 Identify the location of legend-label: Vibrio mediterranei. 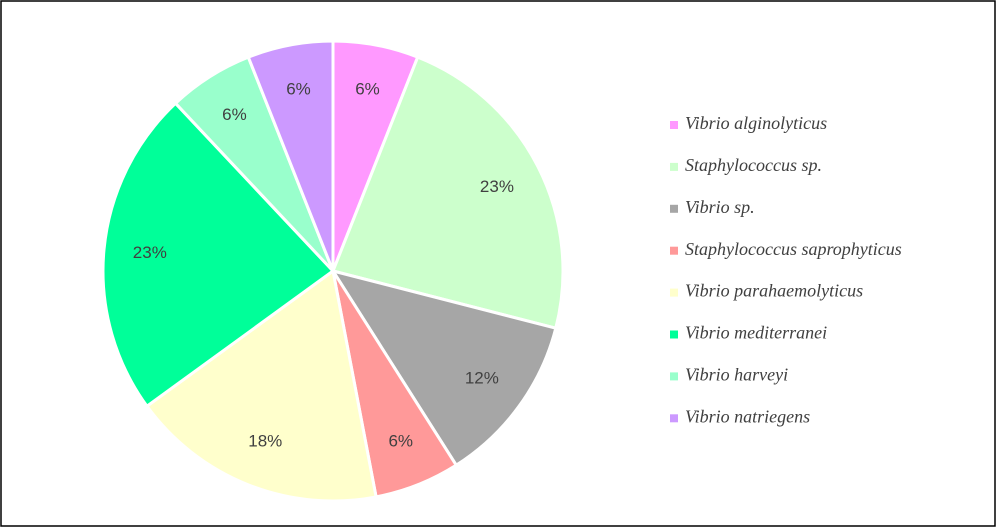
(756, 333).